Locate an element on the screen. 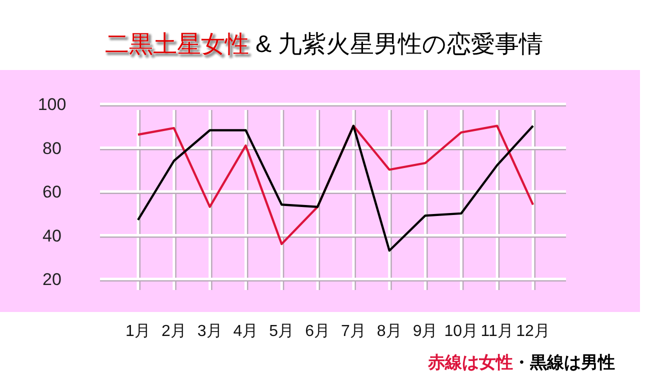  chart-title: 二黒土星女性 & 九紫火星男性の恋愛事情 is located at coordinates (324, 44).